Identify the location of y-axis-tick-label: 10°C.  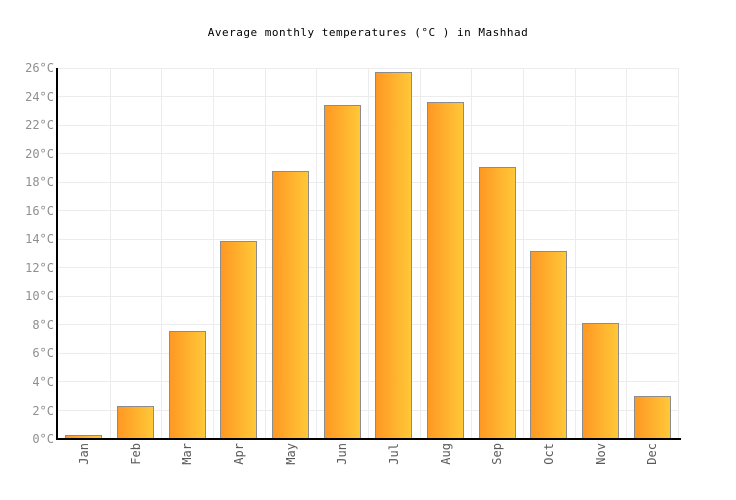
(39, 296).